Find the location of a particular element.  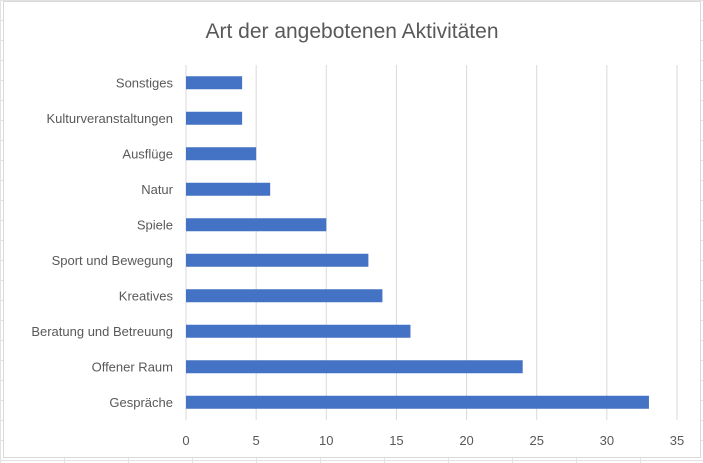

category-label: Gespräche is located at coordinates (141, 402).